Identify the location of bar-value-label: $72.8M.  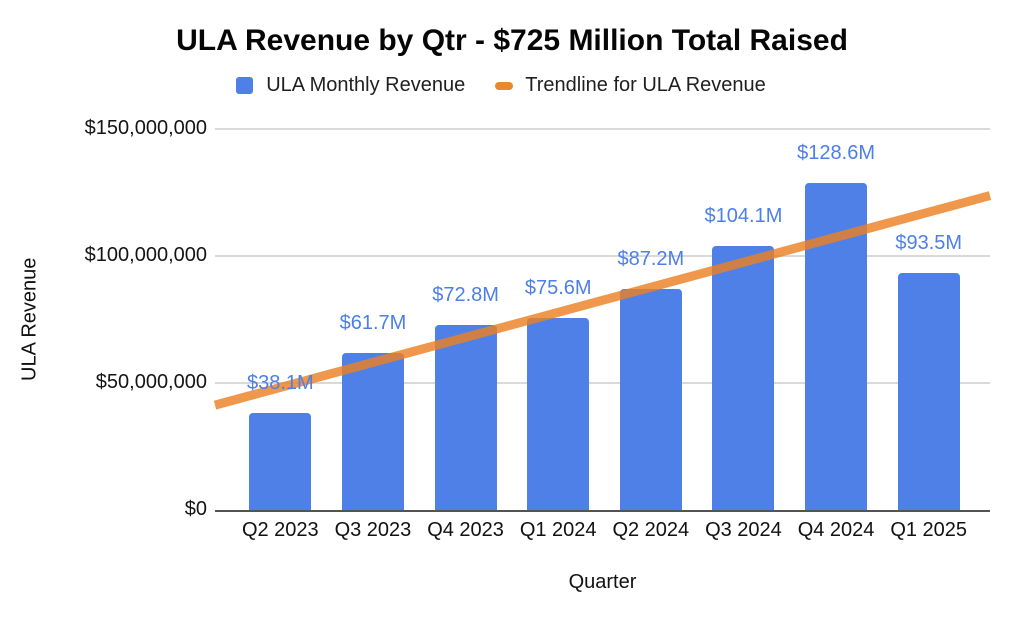
(465, 295).